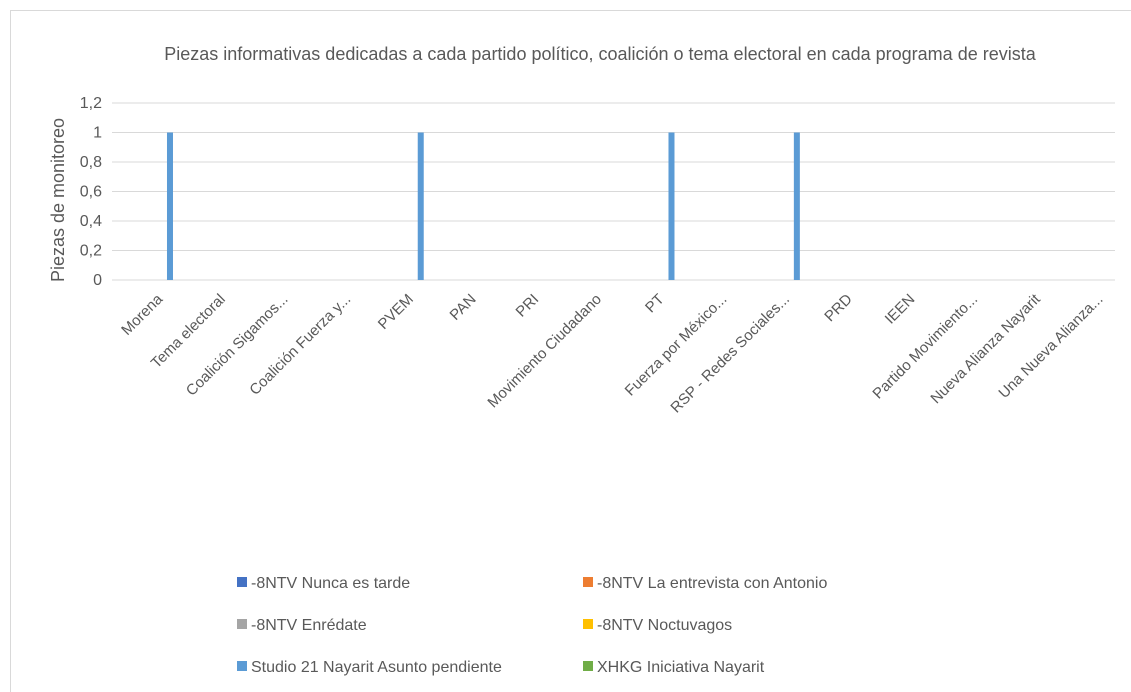  What do you see at coordinates (681, 667) in the screenshot?
I see `legend-label: XHKG Iniciativa Nayarit` at bounding box center [681, 667].